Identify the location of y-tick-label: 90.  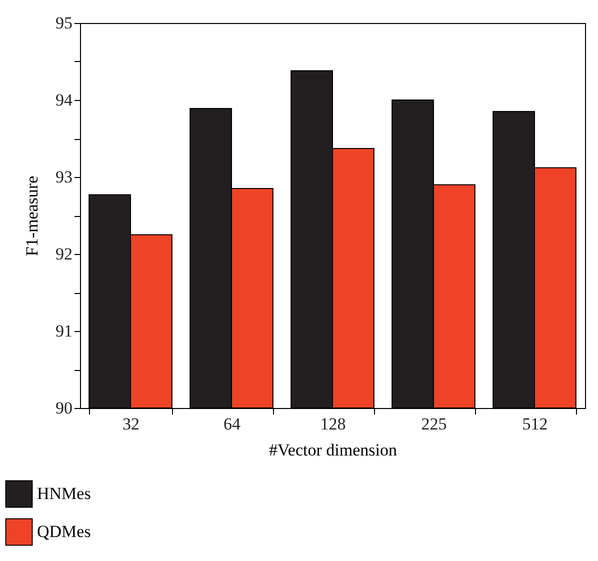
(64, 408).